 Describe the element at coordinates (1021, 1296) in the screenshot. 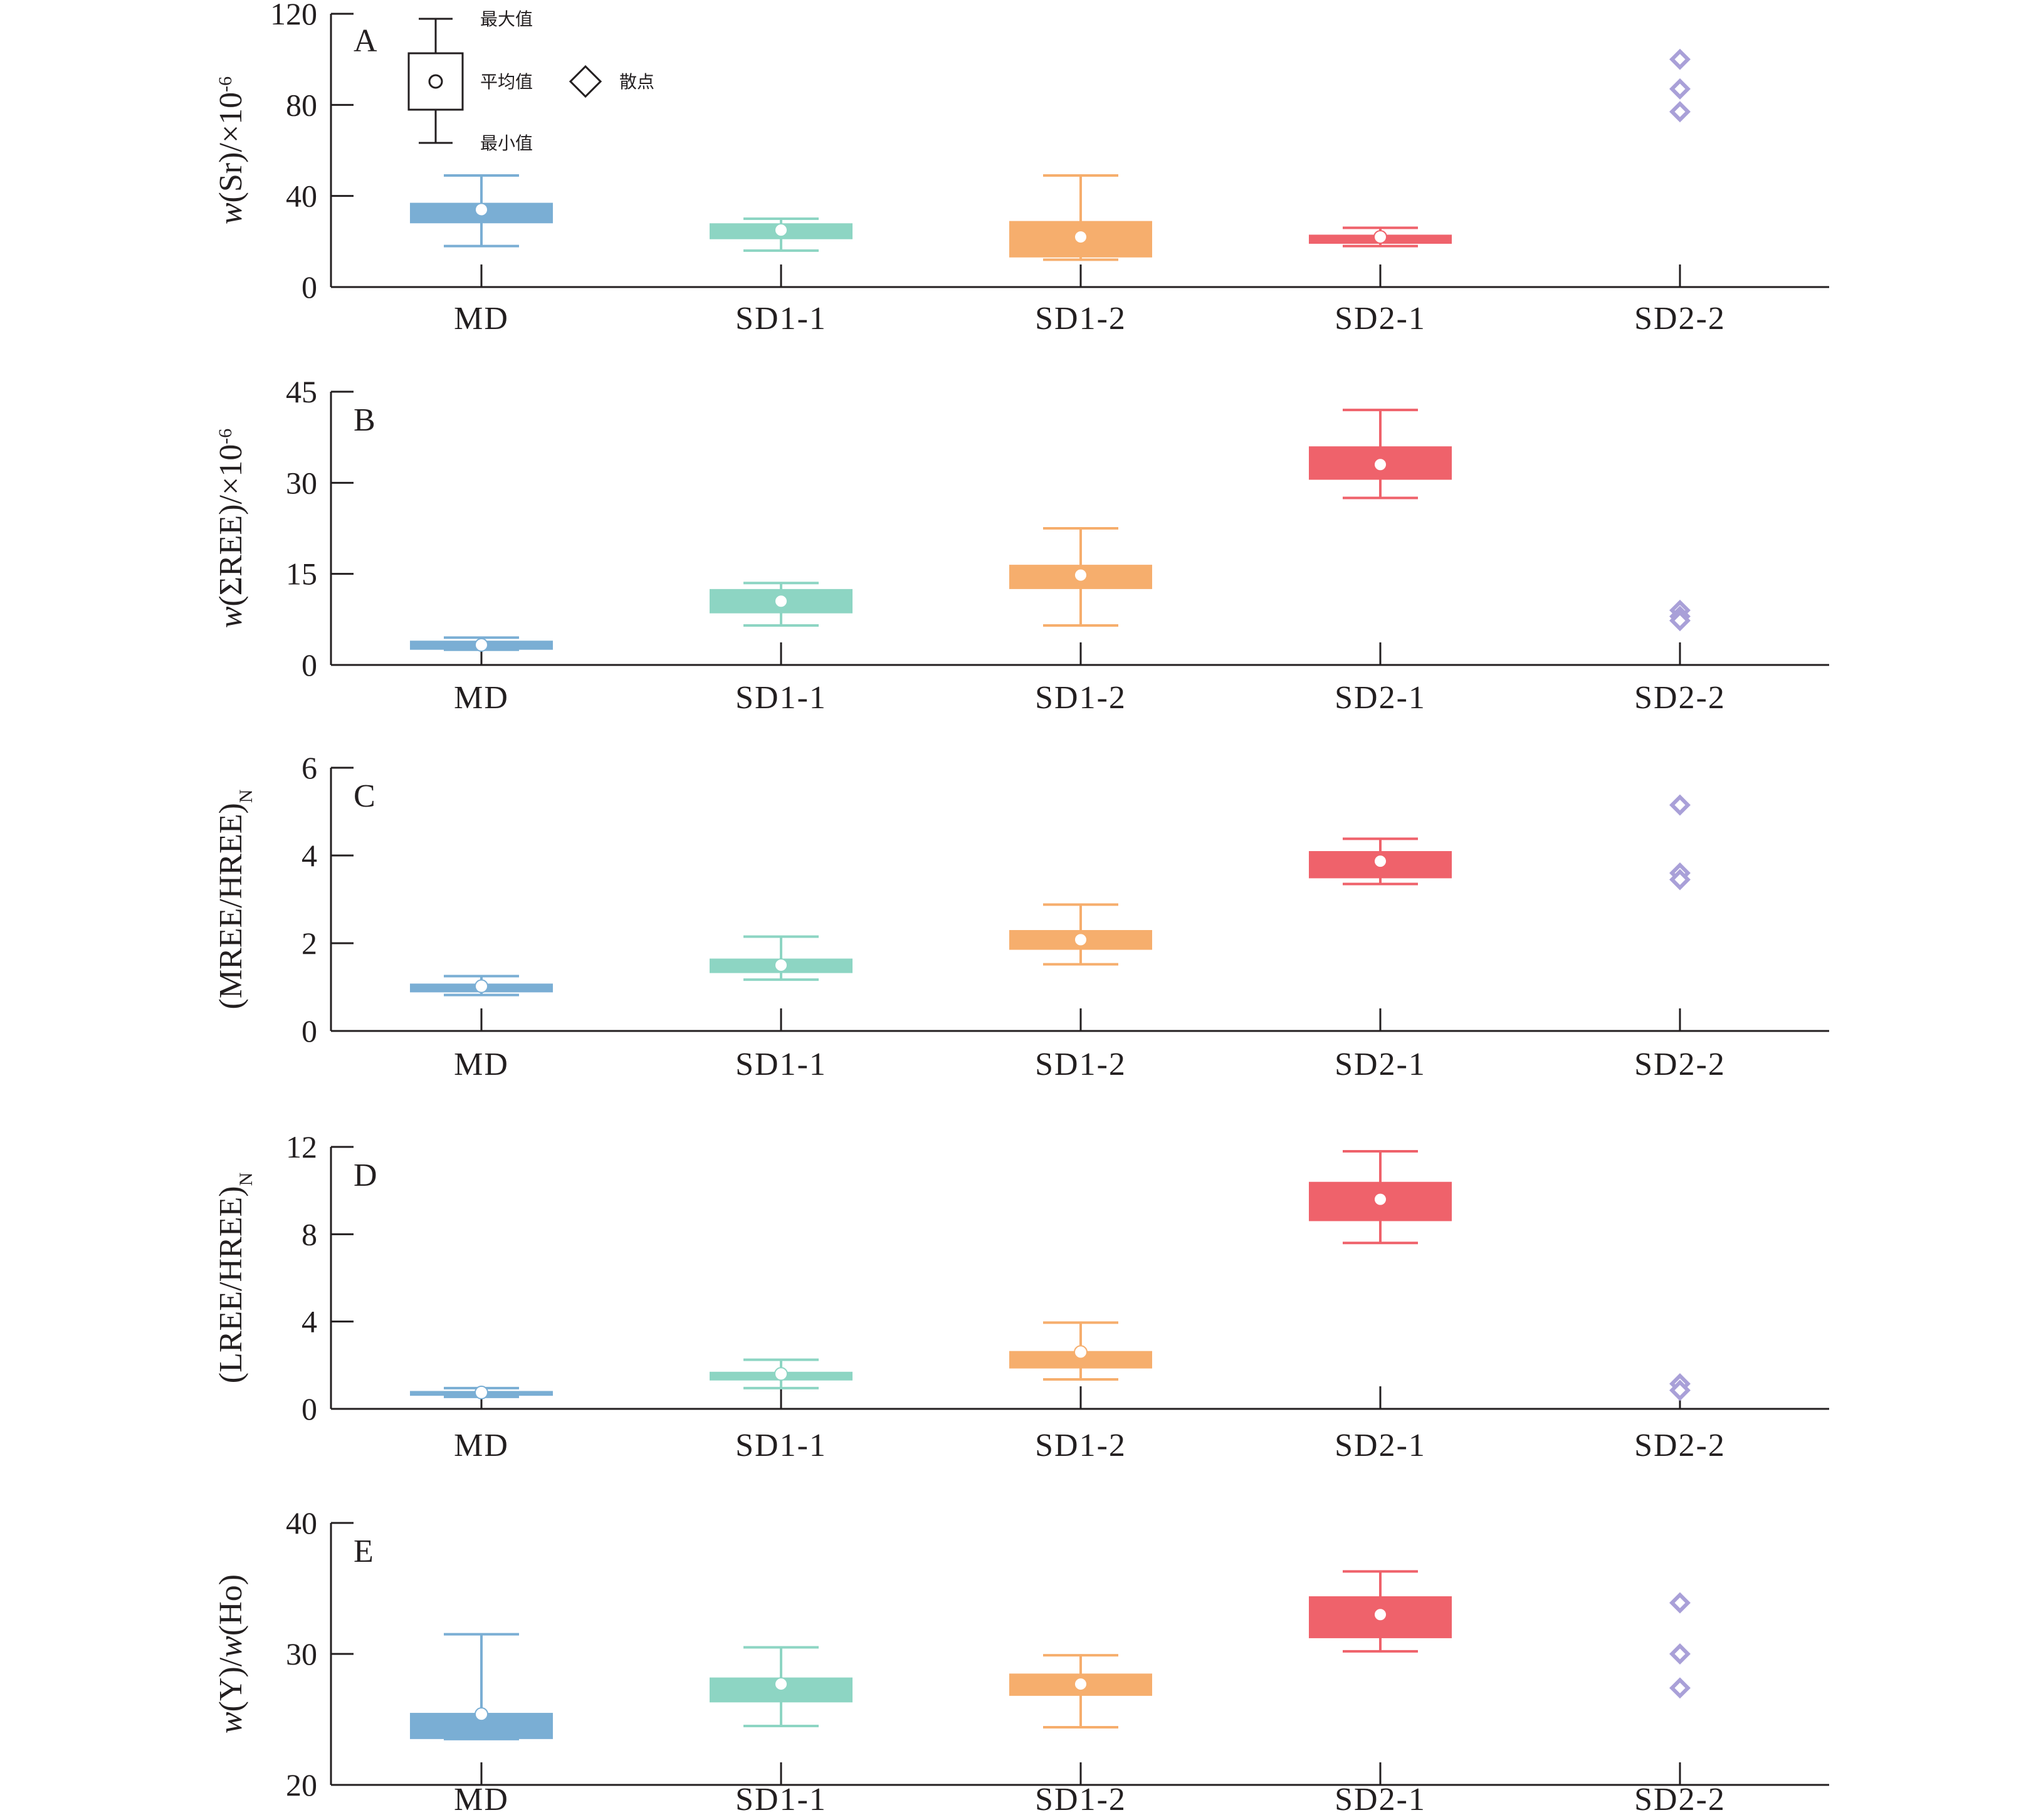

I see `panel-D: 0 4 8 12 MD SD1-1 SD1-2 SD2-1 SD2-2 D (LREE/HREE)N` at that location.